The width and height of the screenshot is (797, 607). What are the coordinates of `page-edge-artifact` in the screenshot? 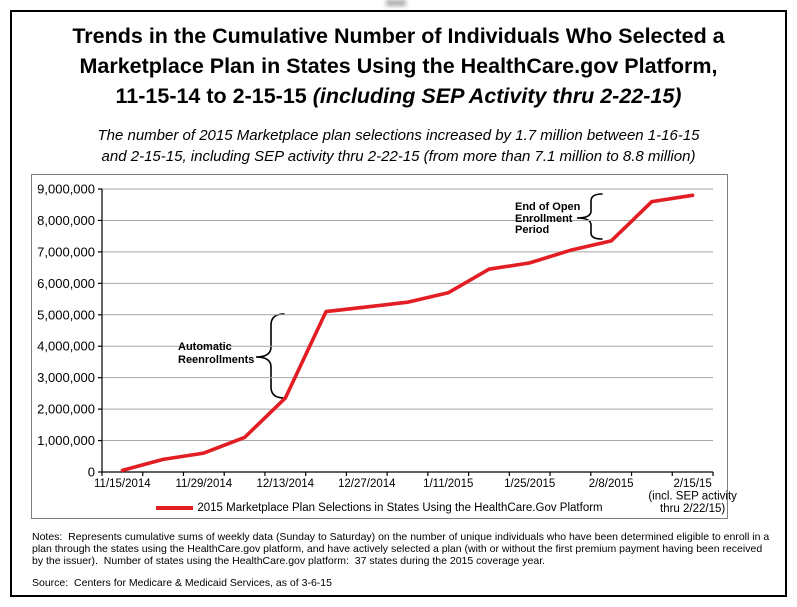 It's located at (396, 3).